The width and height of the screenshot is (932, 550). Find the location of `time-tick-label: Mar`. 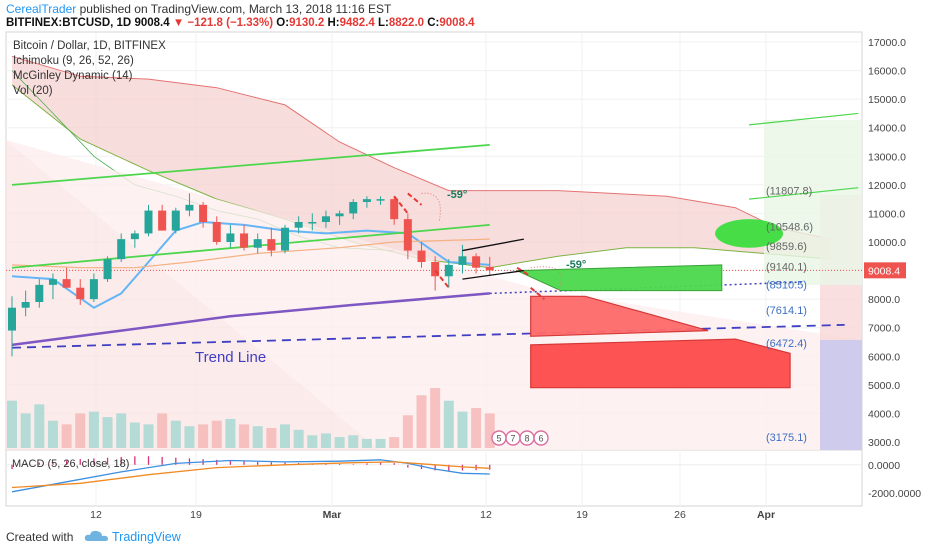

time-tick-label: Mar is located at coordinates (332, 515).